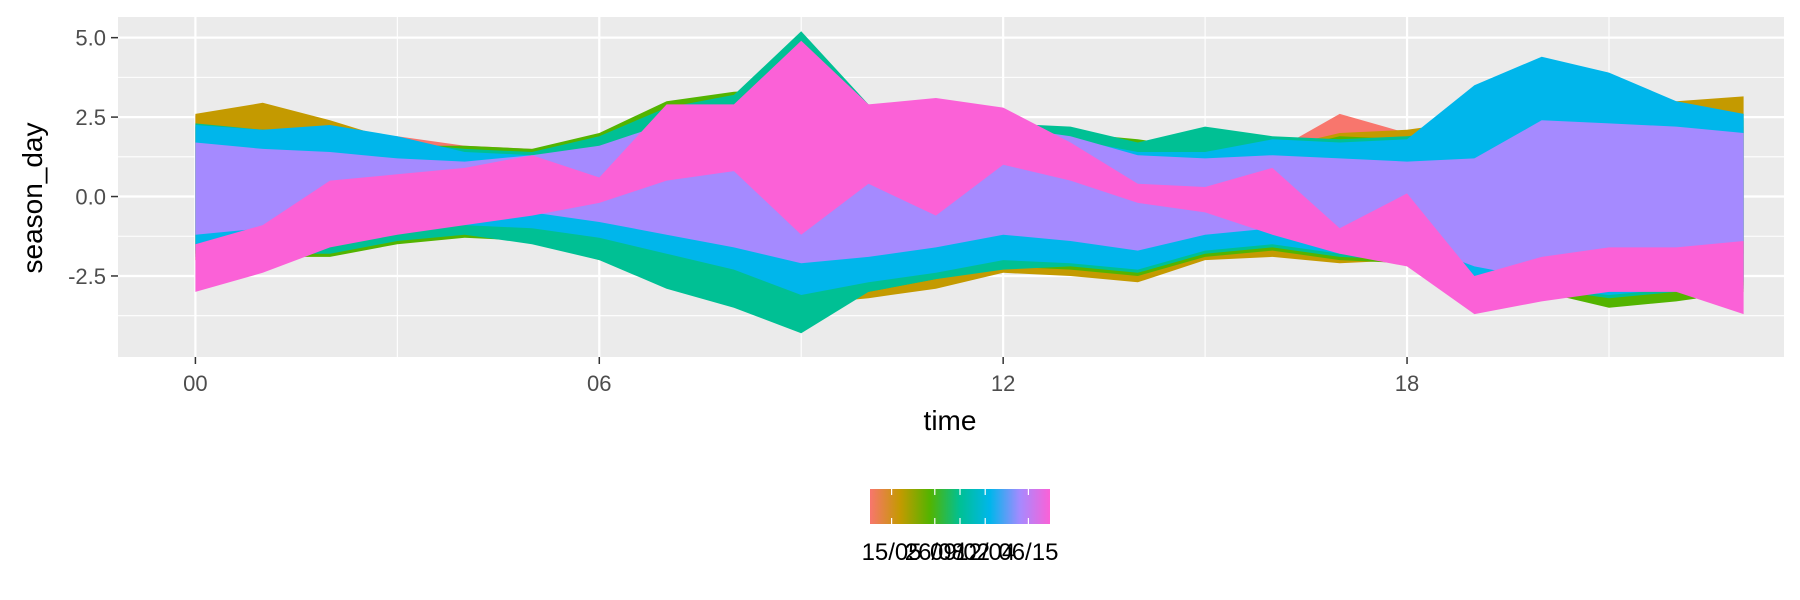  Describe the element at coordinates (985, 552) in the screenshot. I see `legend-label: 12/04` at that location.